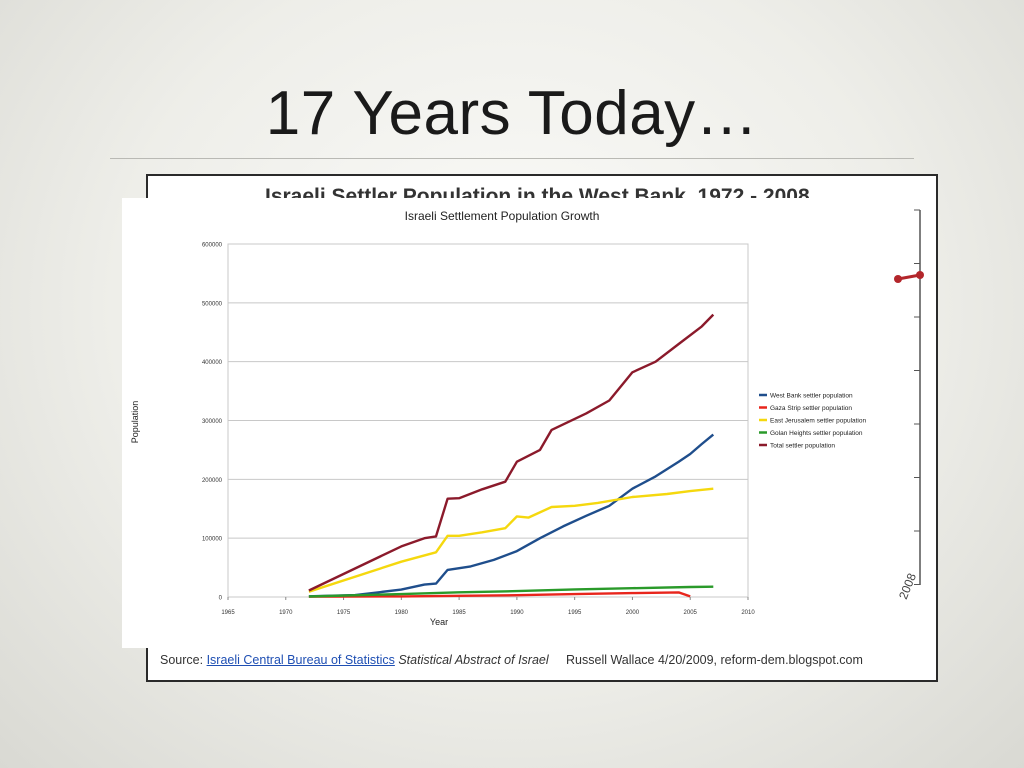  I want to click on series-line-total-settler-population, so click(511, 452).